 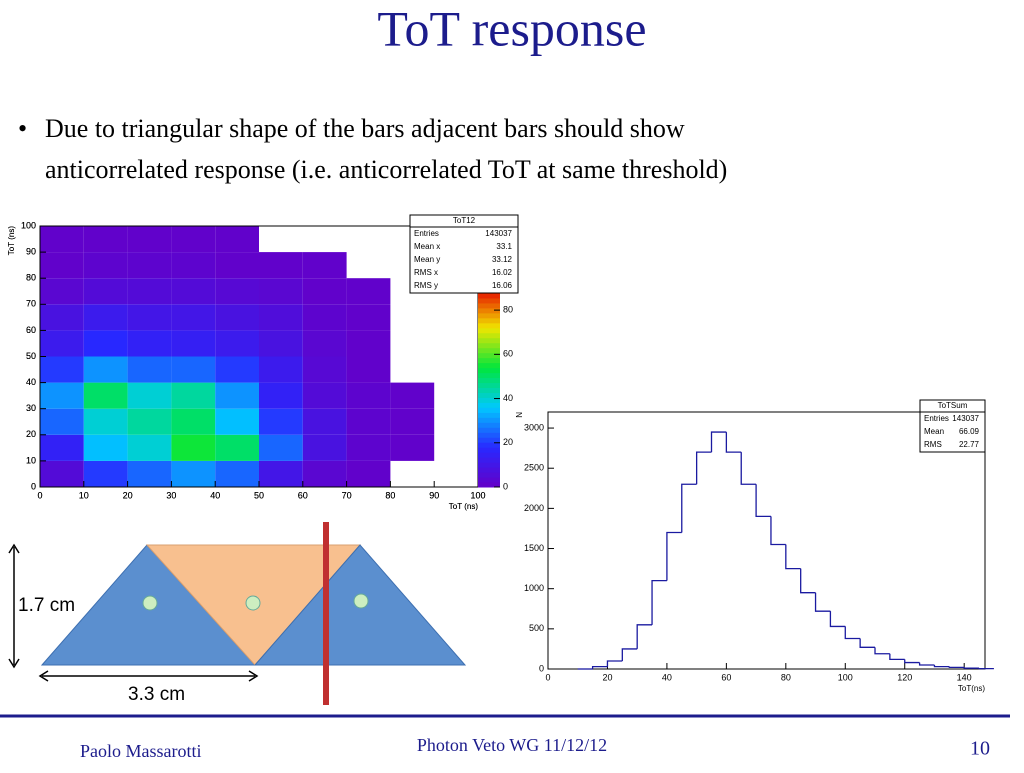 I want to click on y-tick-label: 80, so click(x=31, y=278).